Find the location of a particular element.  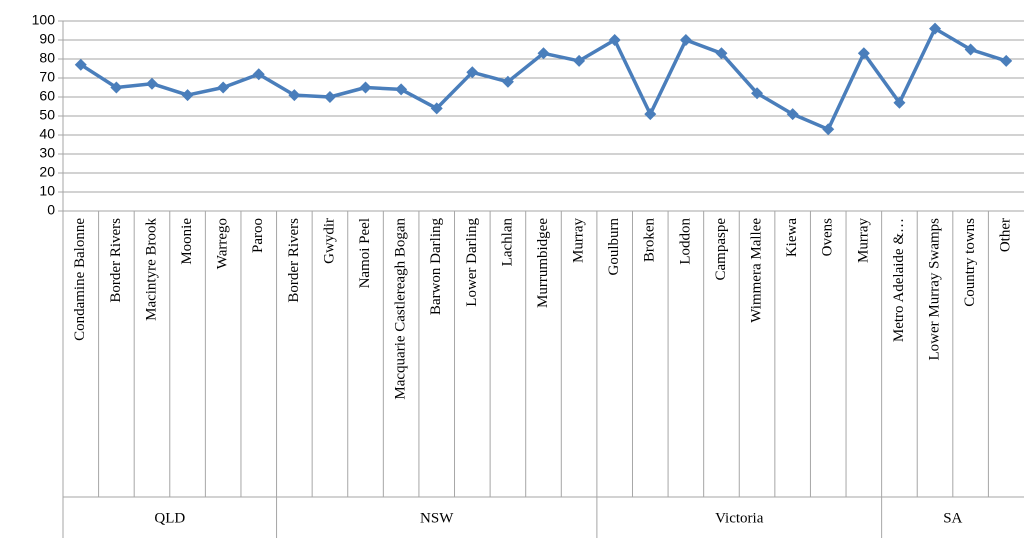

x-tick-label: Condamine Balonne is located at coordinates (80, 279).